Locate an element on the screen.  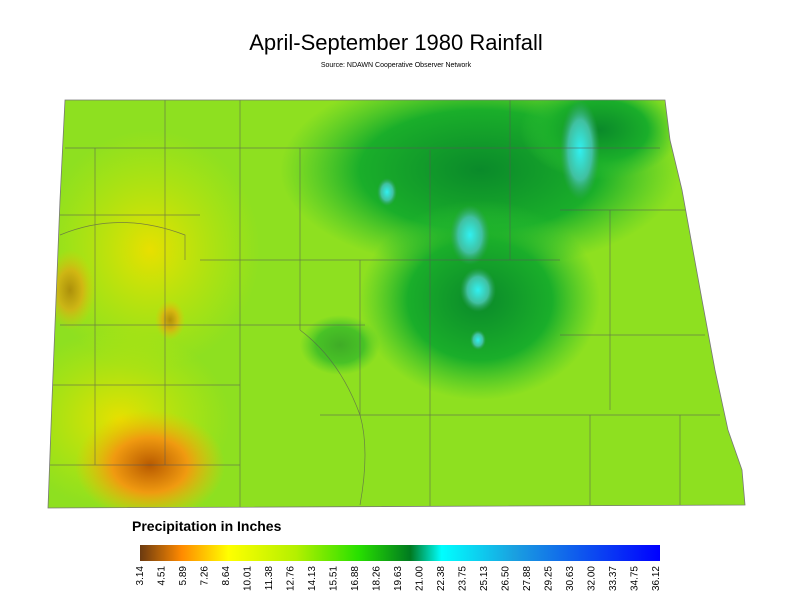
legend-tick-label: 22.38 is located at coordinates (441, 578).